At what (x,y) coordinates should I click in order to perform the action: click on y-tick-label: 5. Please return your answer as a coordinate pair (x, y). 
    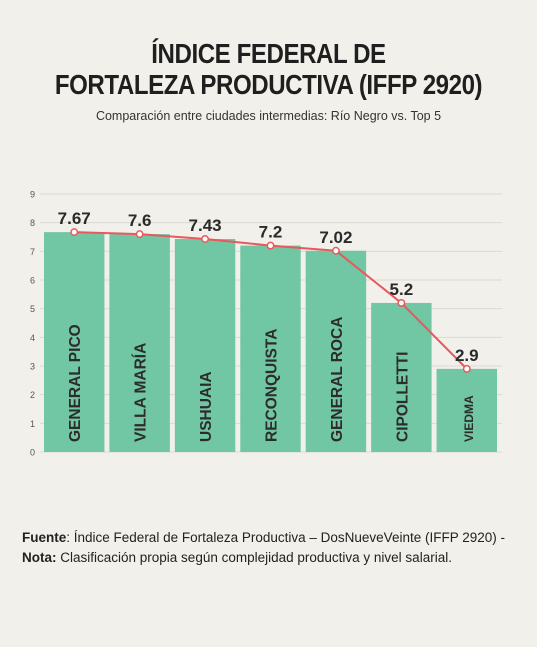
    Looking at the image, I should click on (32, 309).